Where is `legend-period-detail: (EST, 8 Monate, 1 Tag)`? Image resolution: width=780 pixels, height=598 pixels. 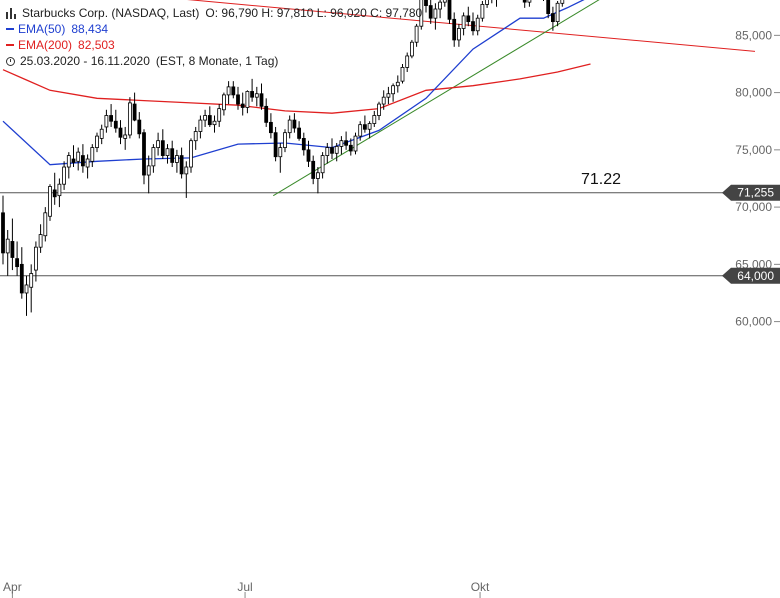
legend-period-detail: (EST, 8 Monate, 1 Tag) is located at coordinates (217, 61).